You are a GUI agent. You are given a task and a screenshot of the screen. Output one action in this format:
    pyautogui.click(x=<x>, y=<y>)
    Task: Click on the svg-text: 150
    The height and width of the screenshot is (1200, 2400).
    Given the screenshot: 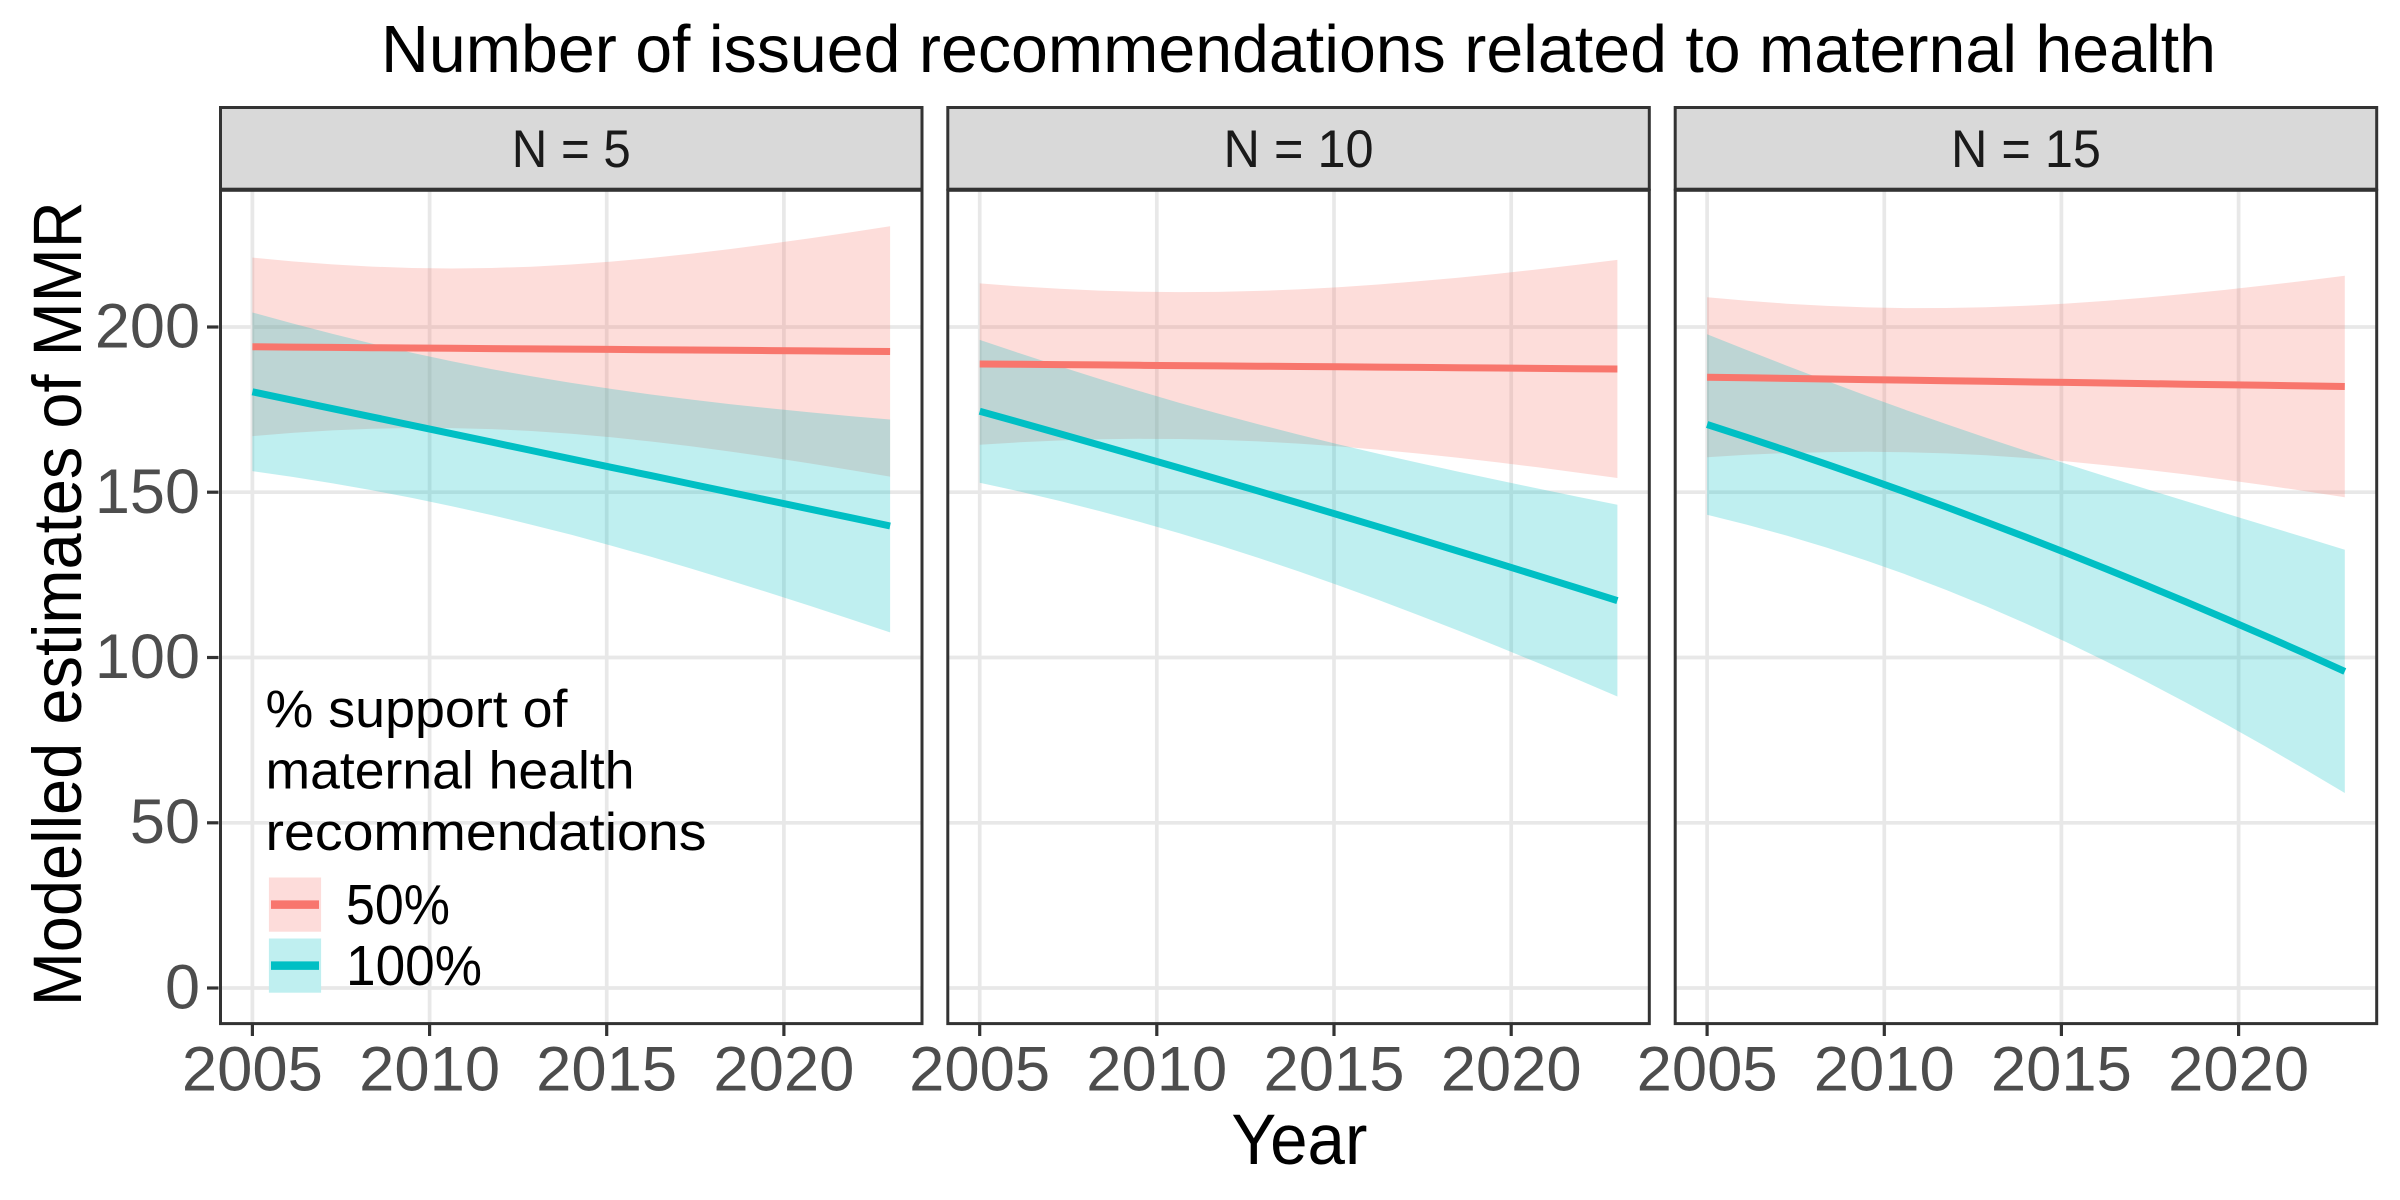 What is the action you would take?
    pyautogui.click(x=147, y=492)
    